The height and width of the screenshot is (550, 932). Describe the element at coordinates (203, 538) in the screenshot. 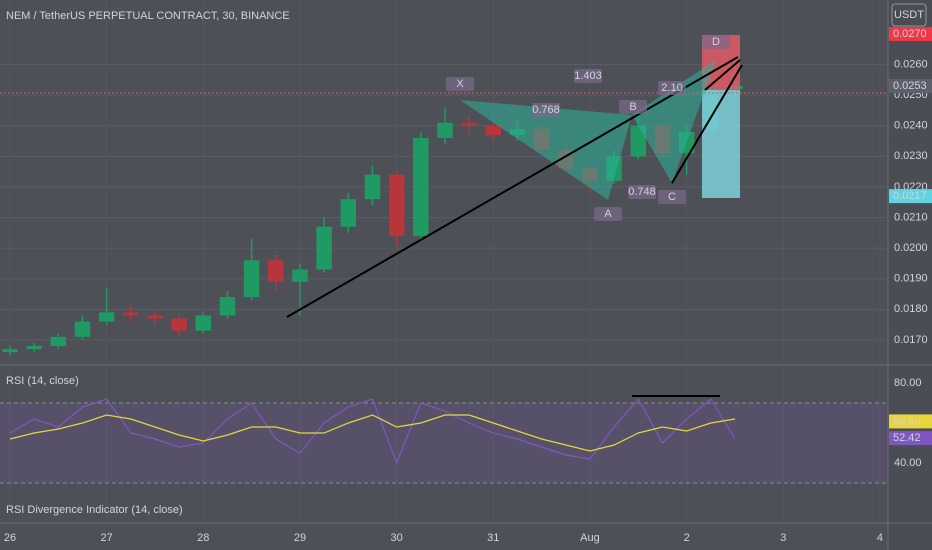

I see `x-tick-label: 28` at that location.